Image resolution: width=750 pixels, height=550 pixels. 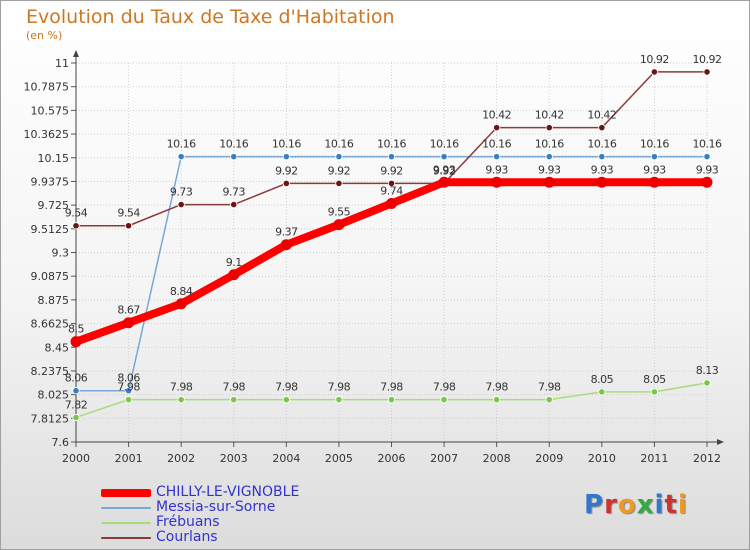 I want to click on y-tick-label: 10.15, so click(x=54, y=158).